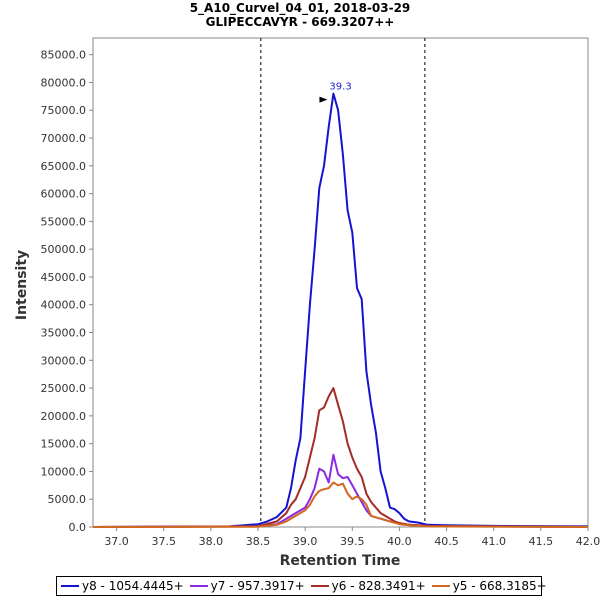 This screenshot has width=600, height=600. I want to click on x-tick-label: 37.5, so click(163, 541).